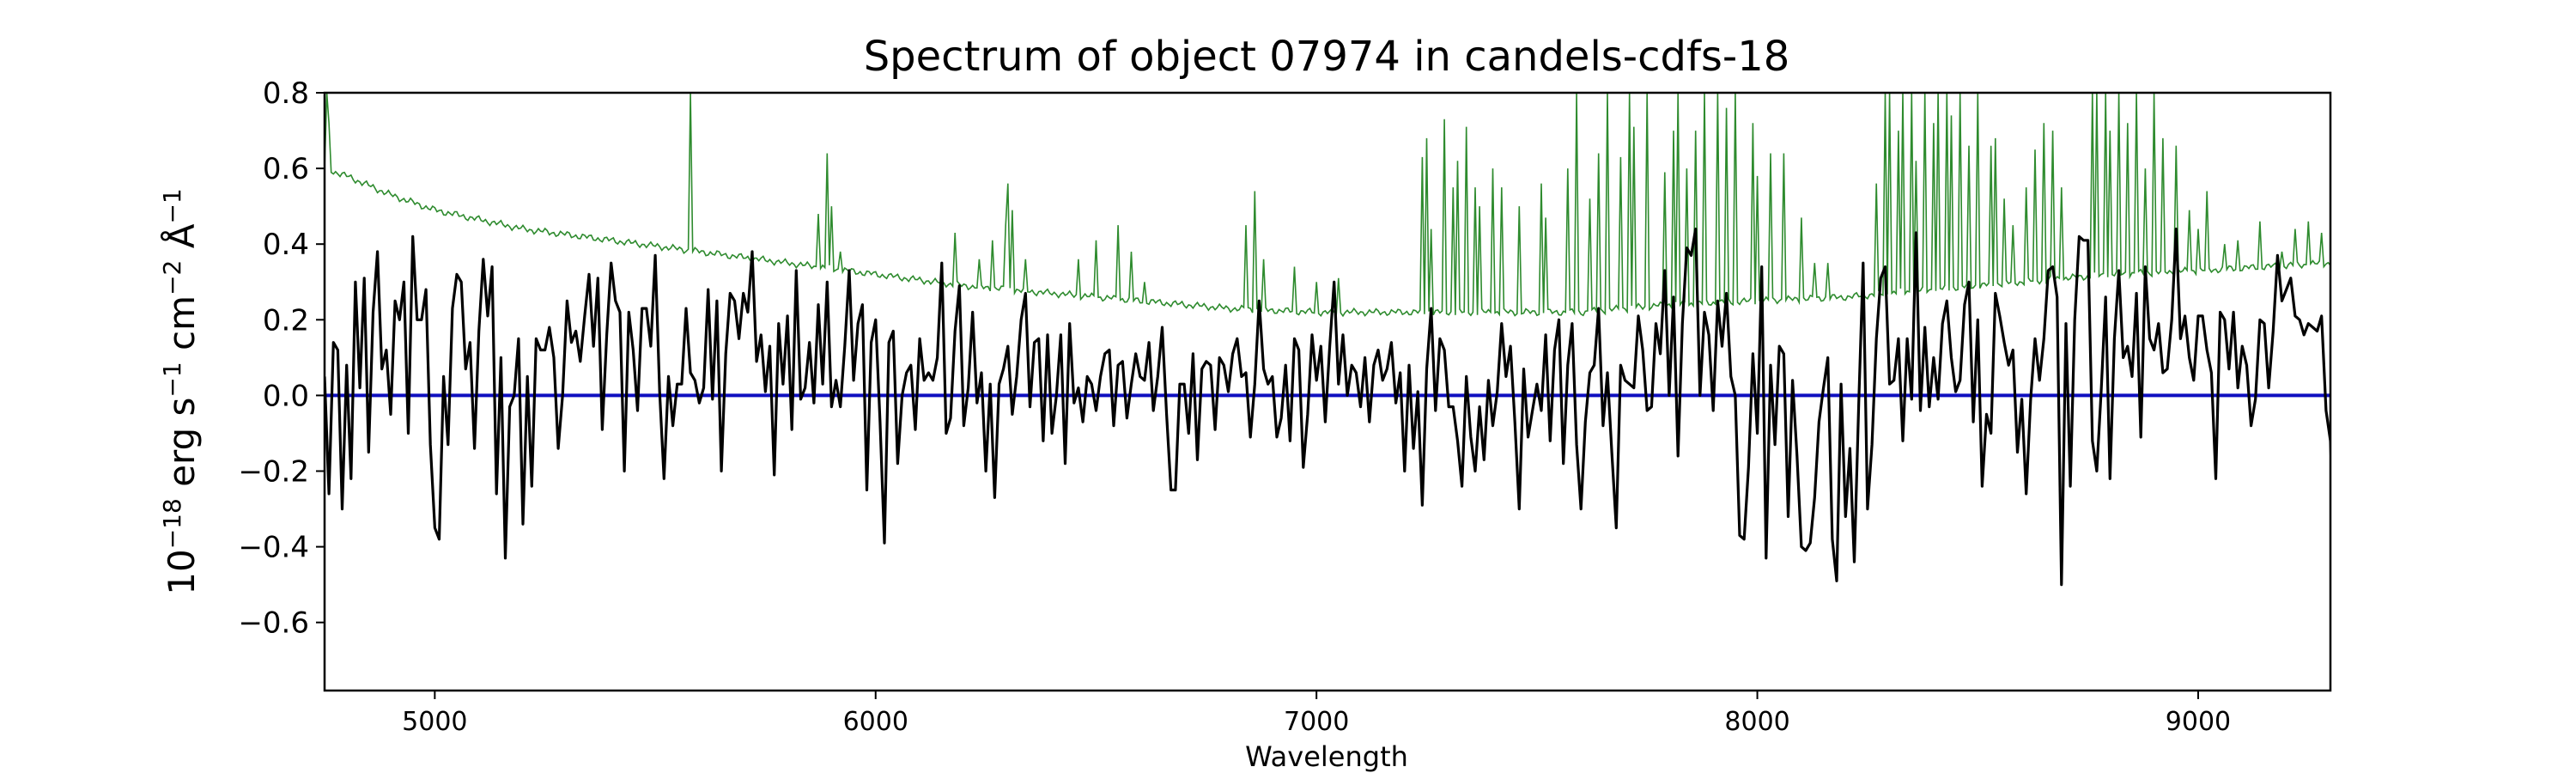 This screenshot has width=2576, height=773. I want to click on x-axis: 5000 6000 7000 8000 9000, so click(1316, 714).